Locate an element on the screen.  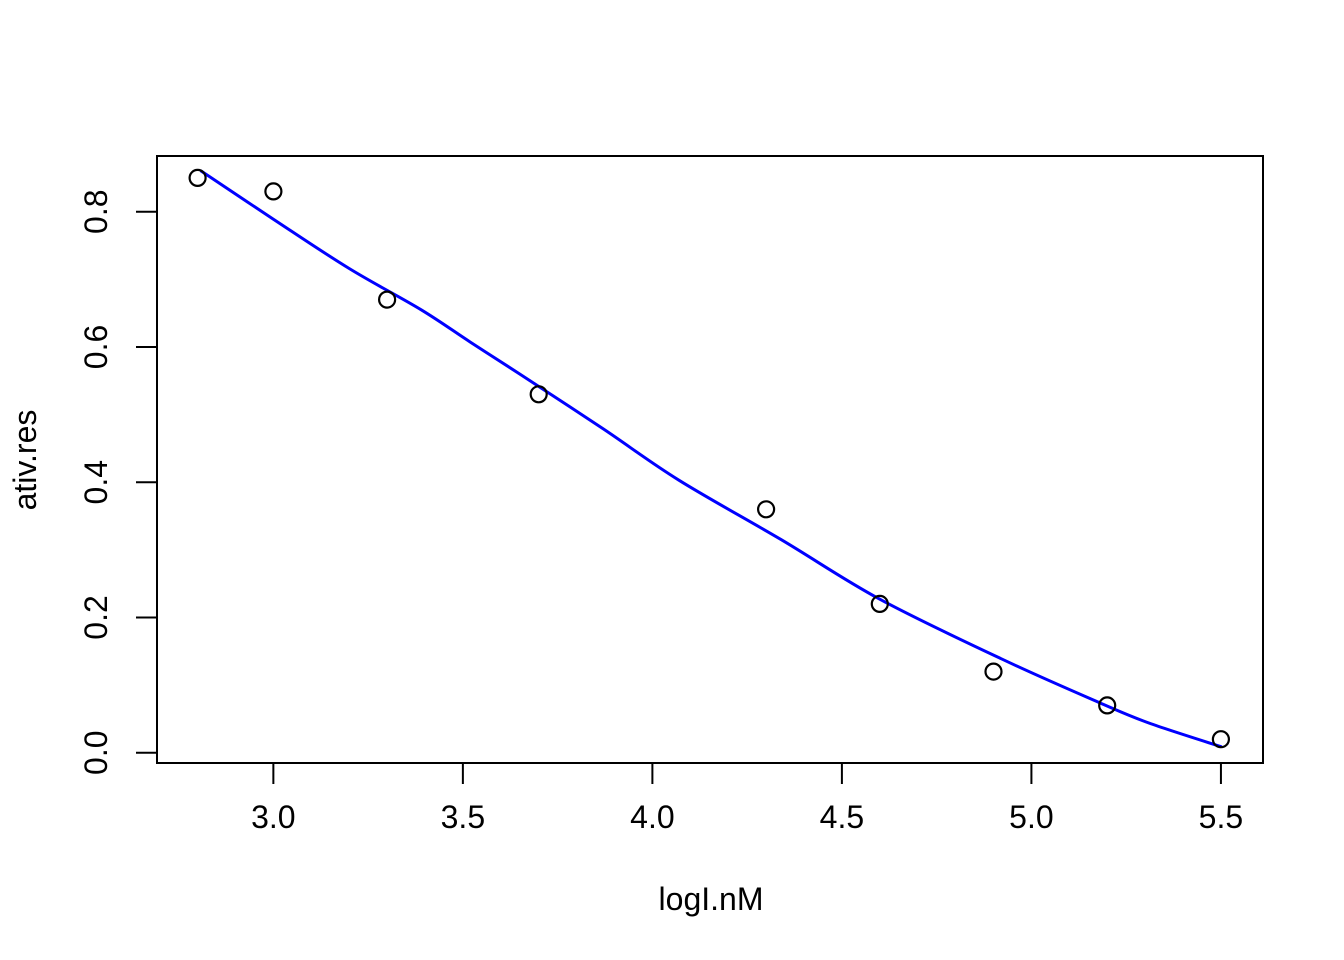
x-tick-label: 3.0 is located at coordinates (273, 817).